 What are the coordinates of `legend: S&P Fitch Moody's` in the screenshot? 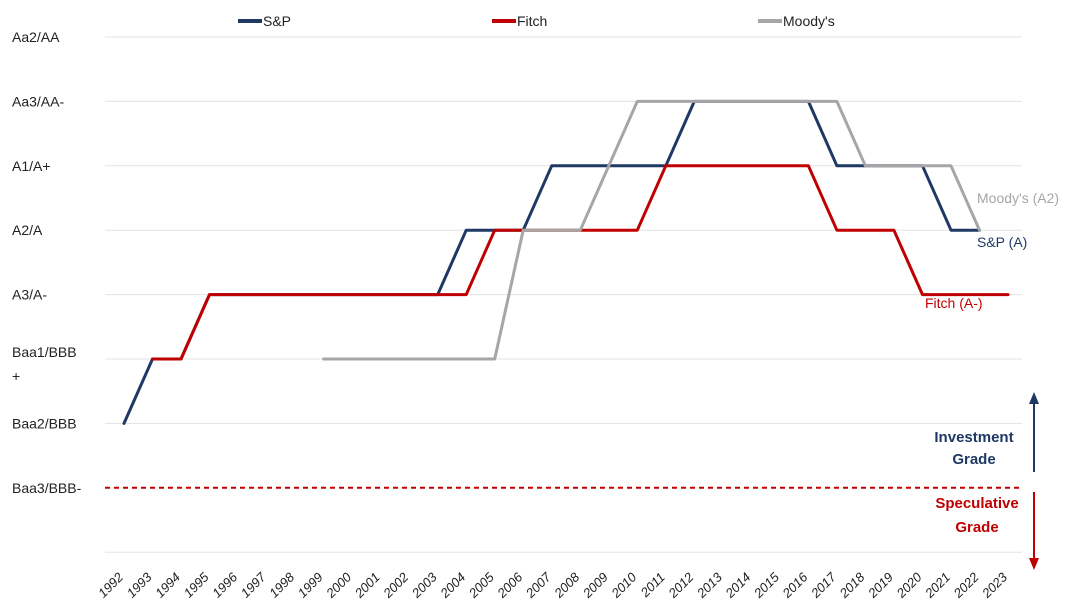 It's located at (536, 21).